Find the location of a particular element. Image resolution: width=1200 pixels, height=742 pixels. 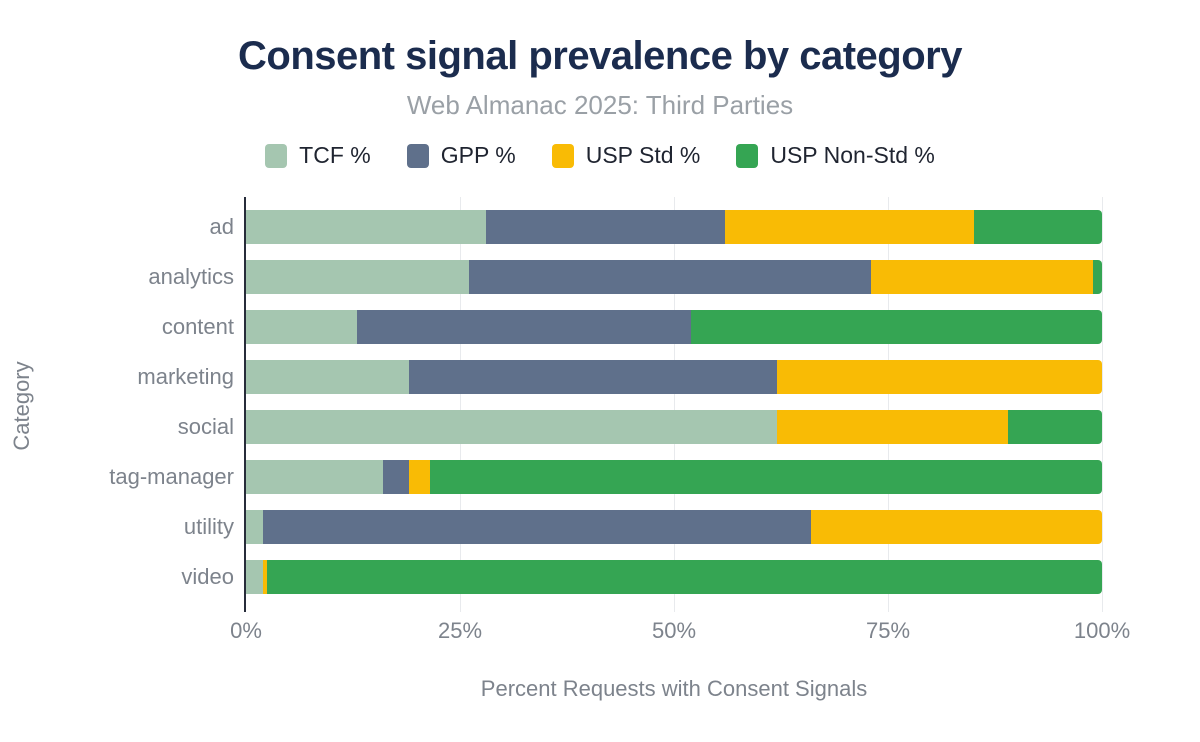

x-tick-label: 25% is located at coordinates (460, 630).